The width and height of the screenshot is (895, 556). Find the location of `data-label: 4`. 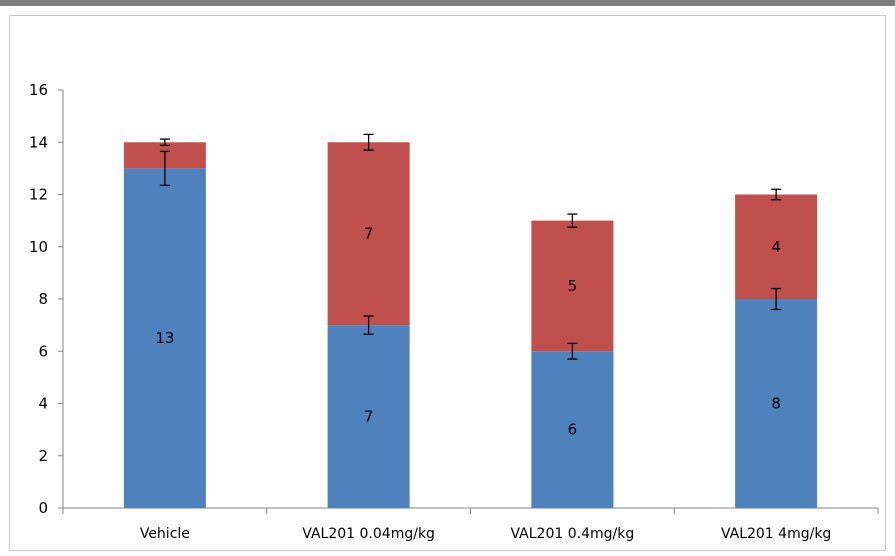

data-label: 4 is located at coordinates (776, 247).